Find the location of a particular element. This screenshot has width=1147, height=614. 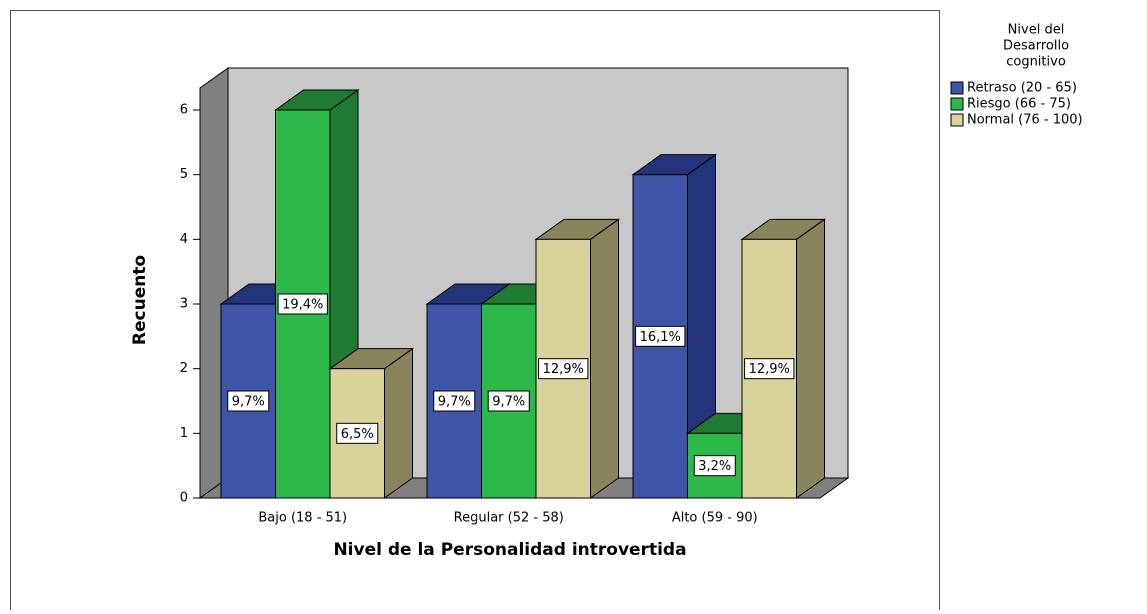

legend-title: Desarrollo is located at coordinates (1036, 46).